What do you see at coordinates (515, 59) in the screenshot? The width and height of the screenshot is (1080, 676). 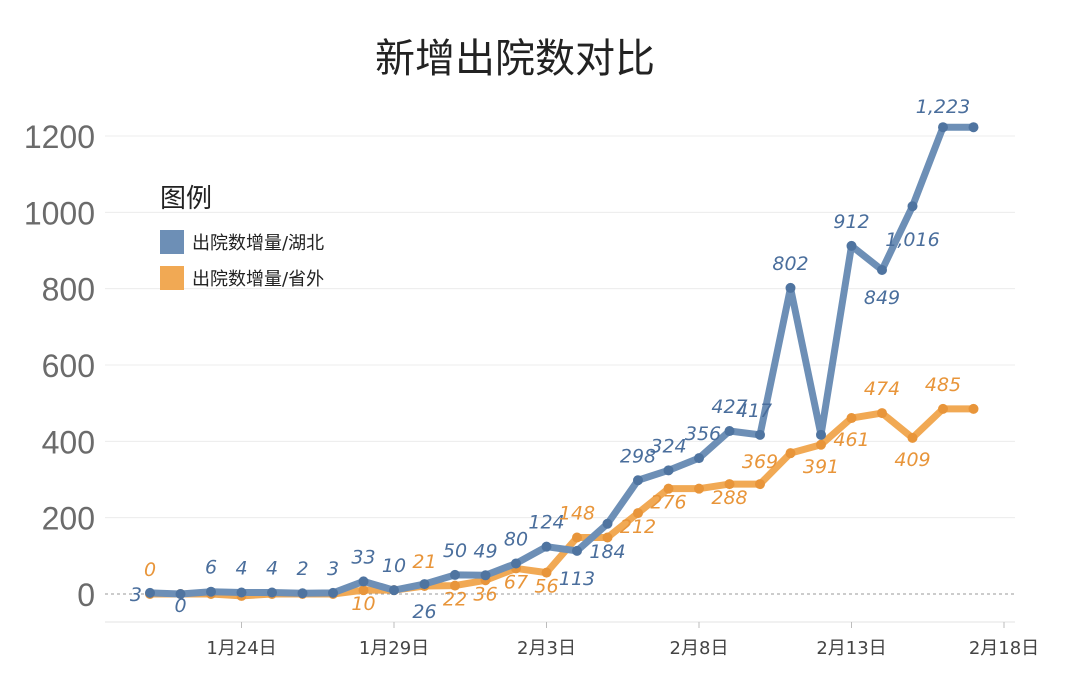 I see `chart-title: 新增出院数对比` at bounding box center [515, 59].